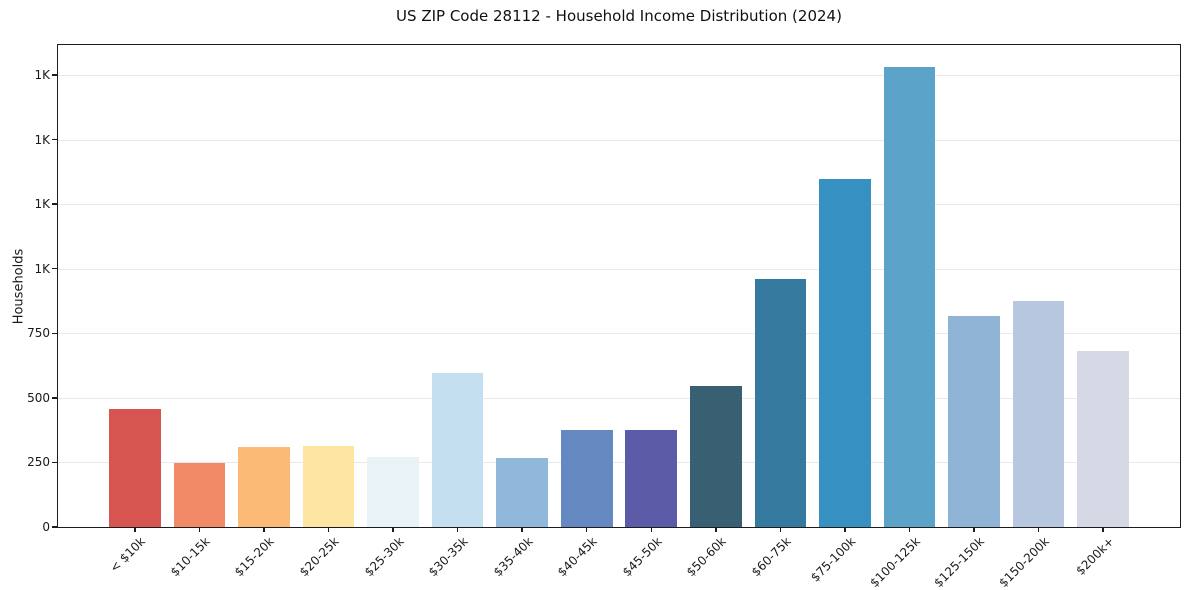  Describe the element at coordinates (38, 462) in the screenshot. I see `y-tick-label: 250` at that location.